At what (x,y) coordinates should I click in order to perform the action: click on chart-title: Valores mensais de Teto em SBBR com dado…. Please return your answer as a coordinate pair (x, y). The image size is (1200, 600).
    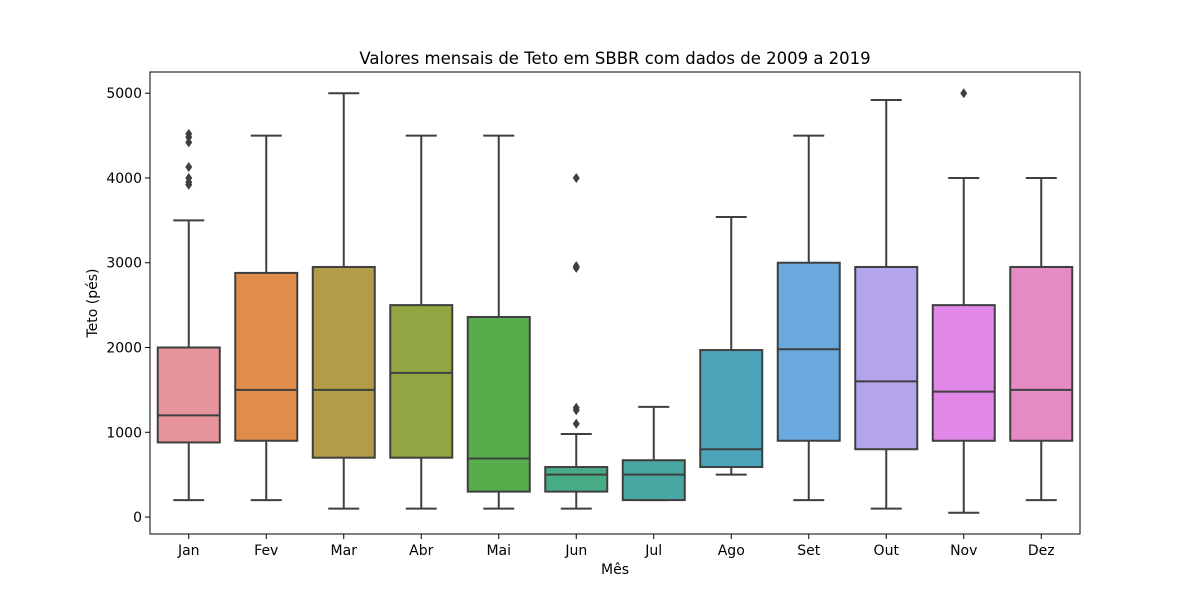
    Looking at the image, I should click on (614, 58).